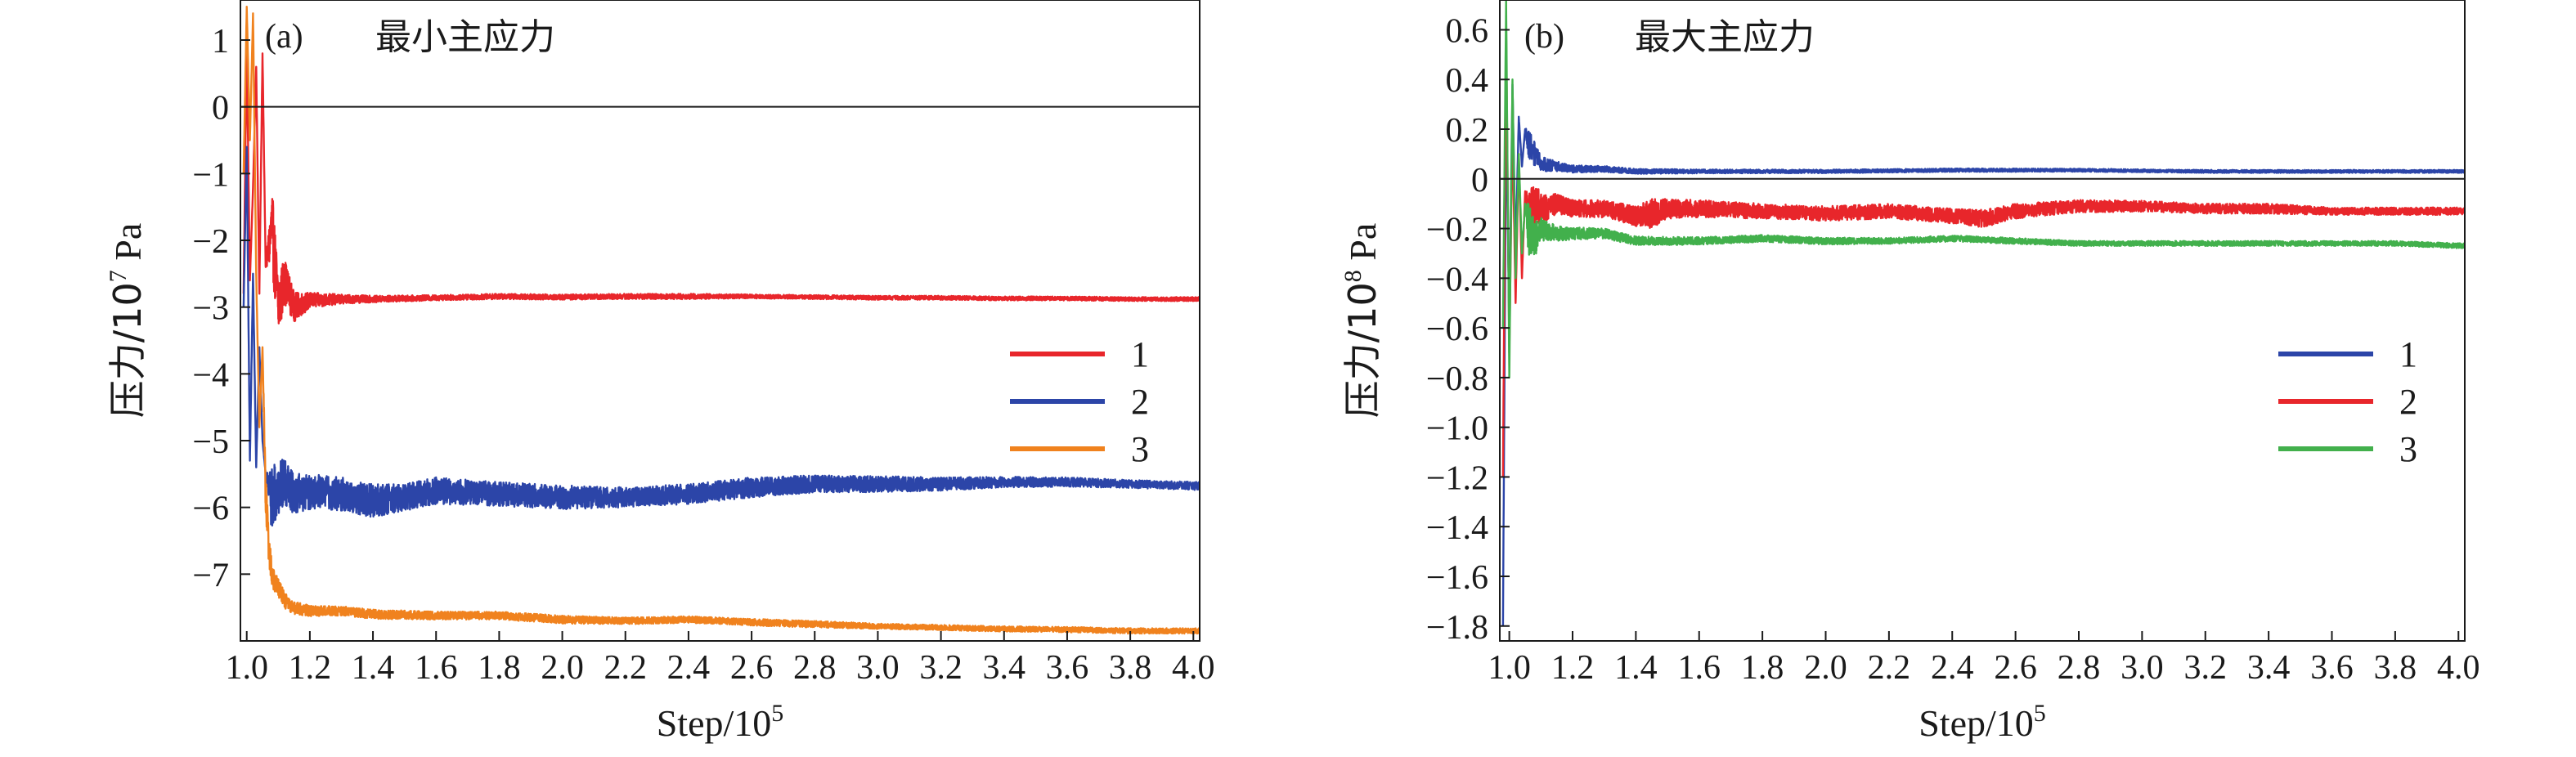  I want to click on y-axis-label: 压力/107 Pa, so click(128, 321).